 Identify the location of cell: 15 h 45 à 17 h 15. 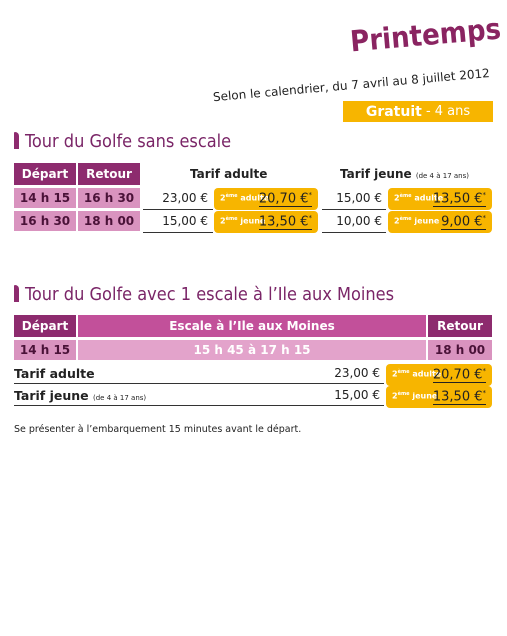
(252, 350).